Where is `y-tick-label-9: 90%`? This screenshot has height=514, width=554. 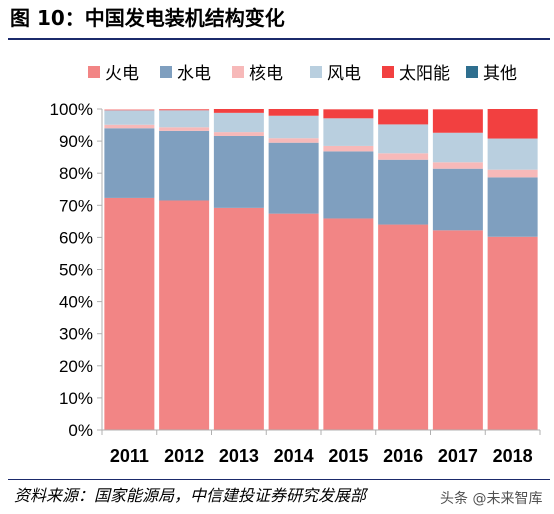 y-tick-label-9: 90% is located at coordinates (76, 141).